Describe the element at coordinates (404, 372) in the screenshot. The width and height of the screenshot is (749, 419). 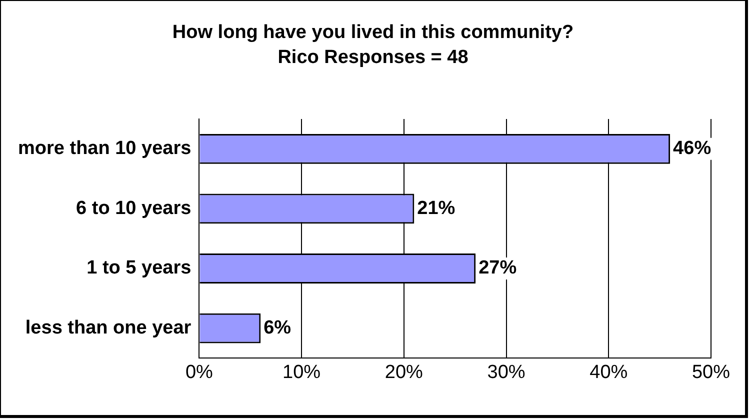
I see `x-tick-label: 20%` at that location.